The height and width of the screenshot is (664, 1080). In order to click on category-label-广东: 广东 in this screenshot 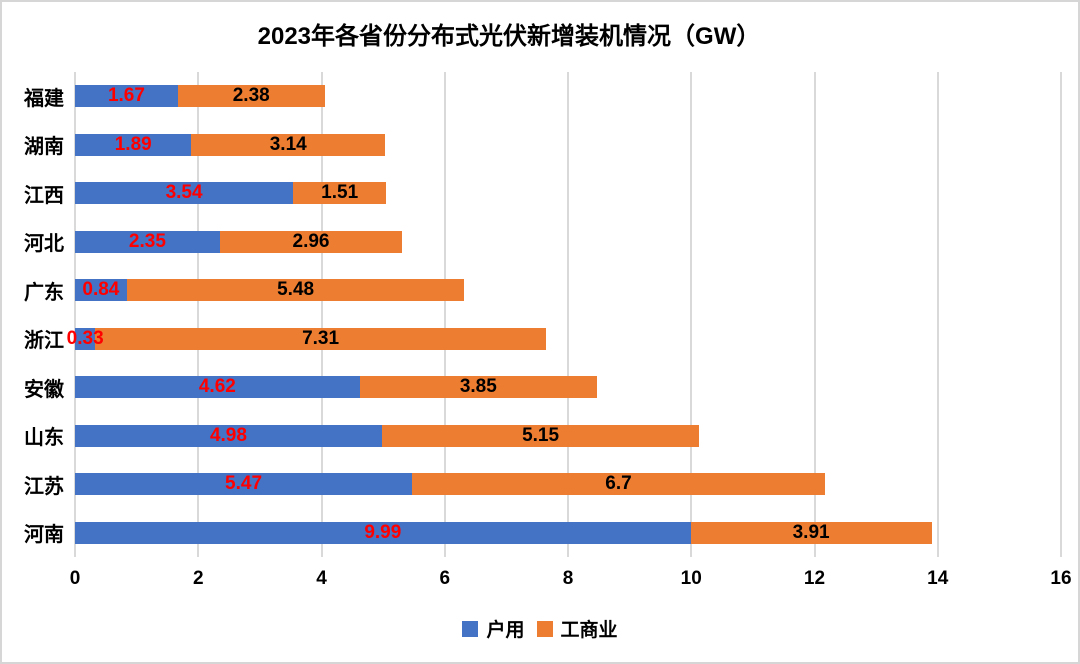, I will do `click(44, 292)`.